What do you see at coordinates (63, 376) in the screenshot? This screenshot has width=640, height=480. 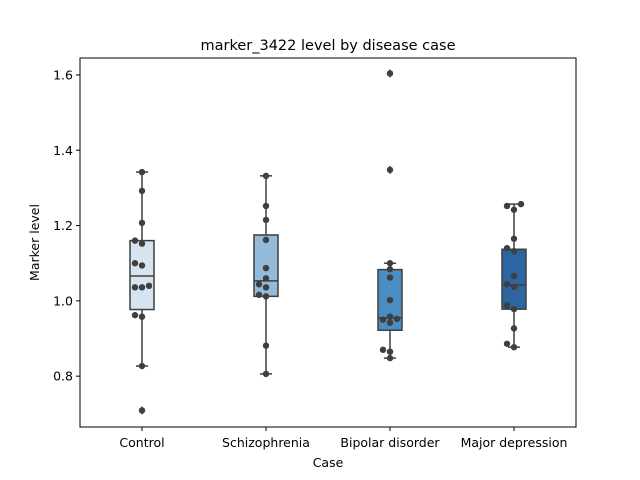 I see `y-tick-label: 0.8` at bounding box center [63, 376].